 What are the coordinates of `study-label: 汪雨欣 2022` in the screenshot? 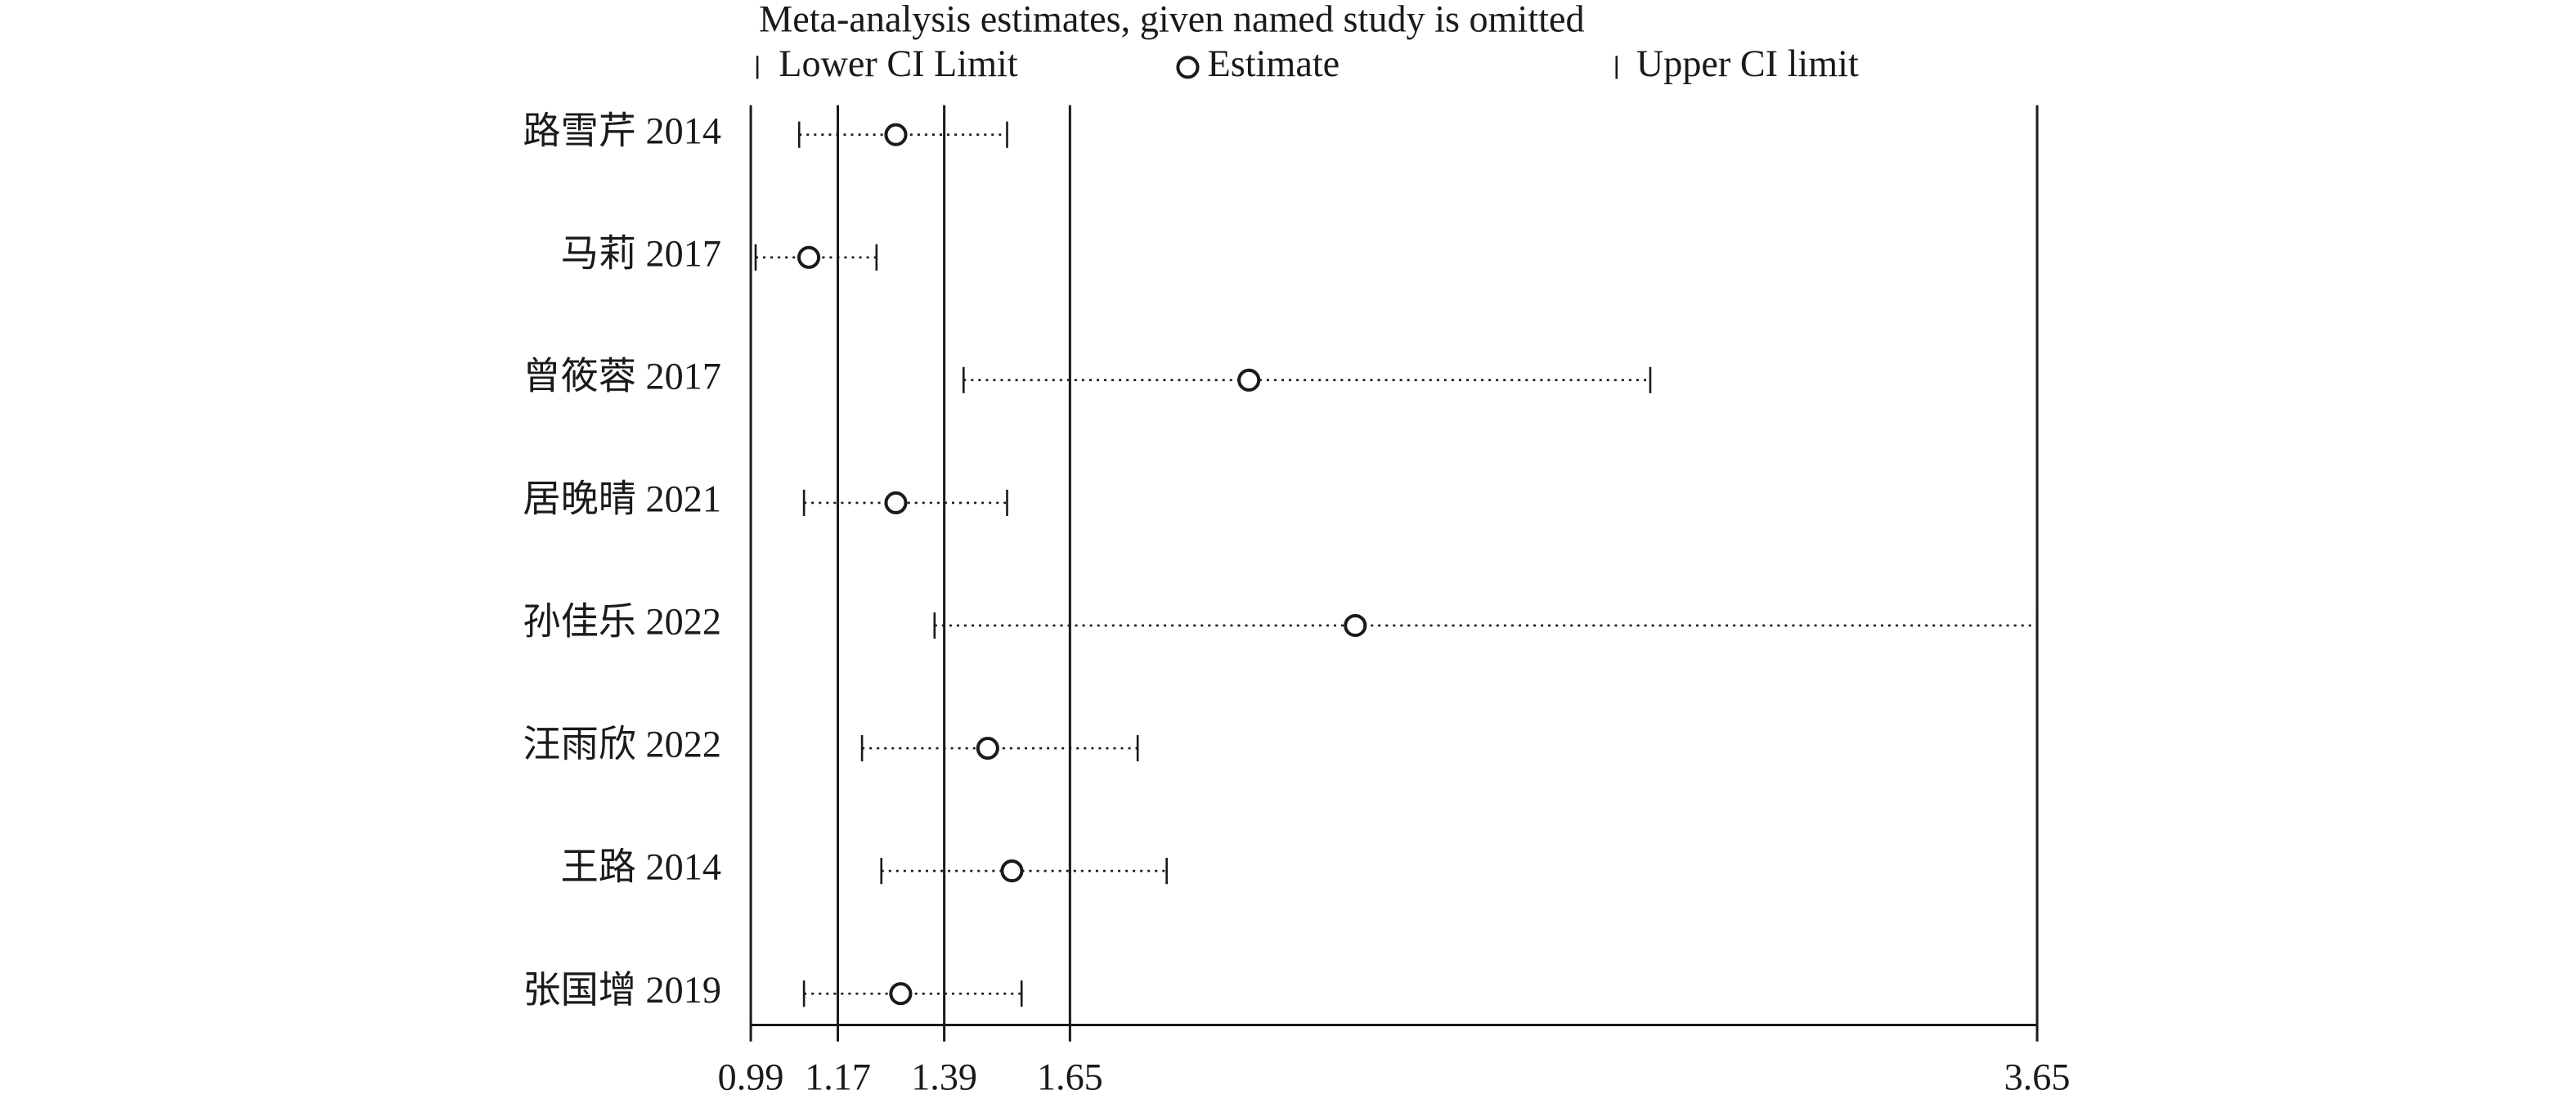 It's located at (621, 745).